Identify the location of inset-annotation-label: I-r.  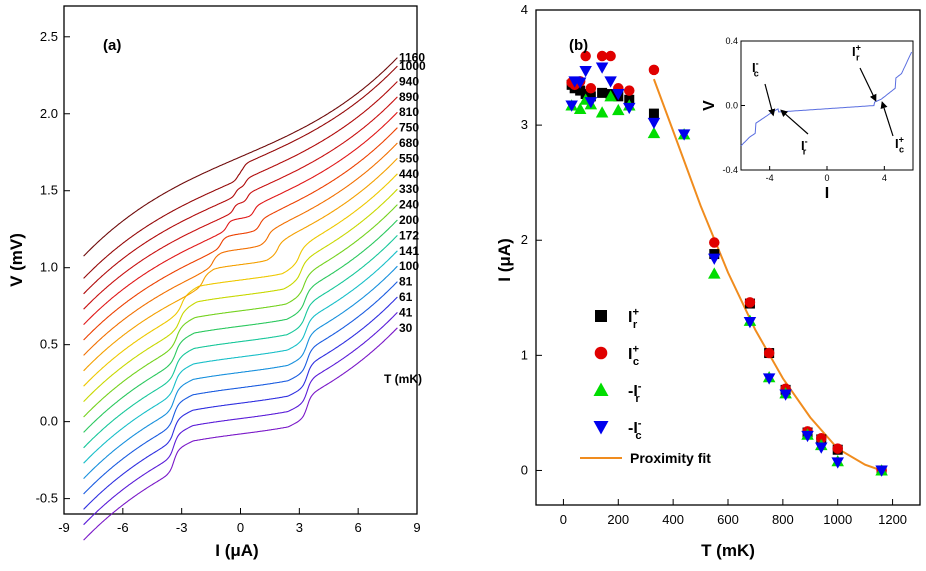
(804, 147).